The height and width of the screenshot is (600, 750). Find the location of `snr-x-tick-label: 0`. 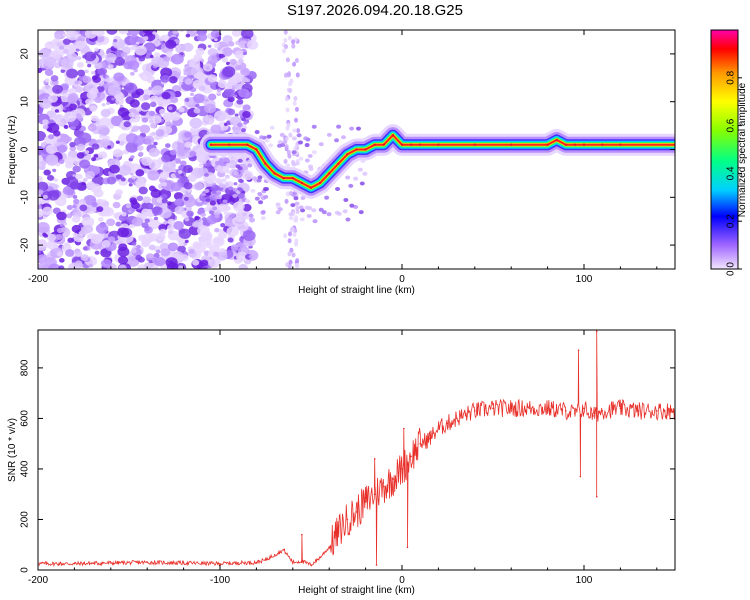

snr-x-tick-label: 0 is located at coordinates (402, 580).